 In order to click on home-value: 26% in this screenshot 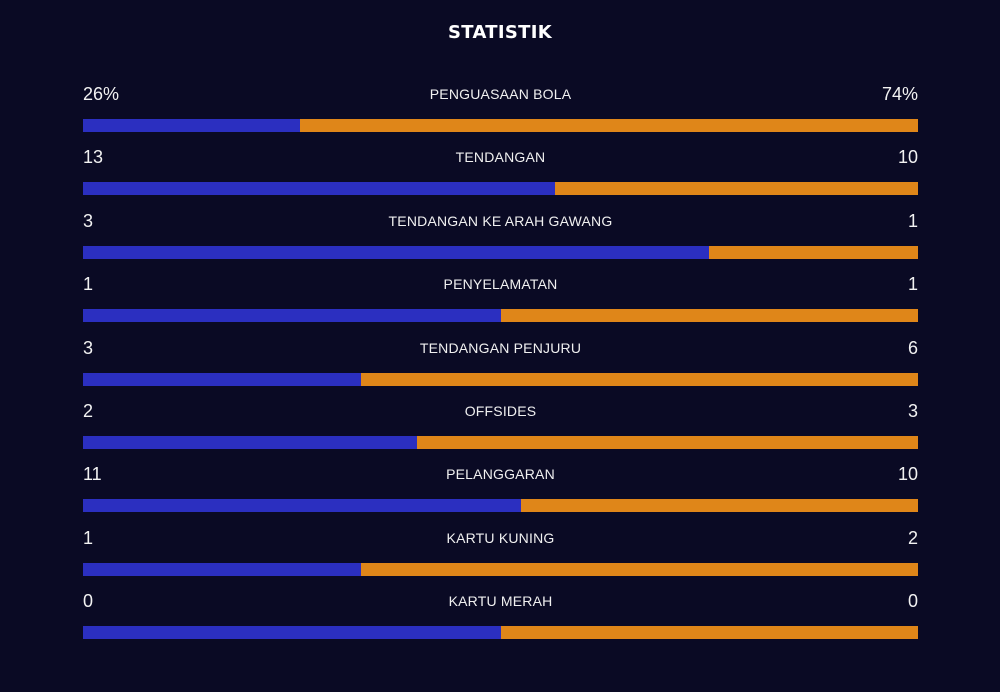, I will do `click(101, 94)`.